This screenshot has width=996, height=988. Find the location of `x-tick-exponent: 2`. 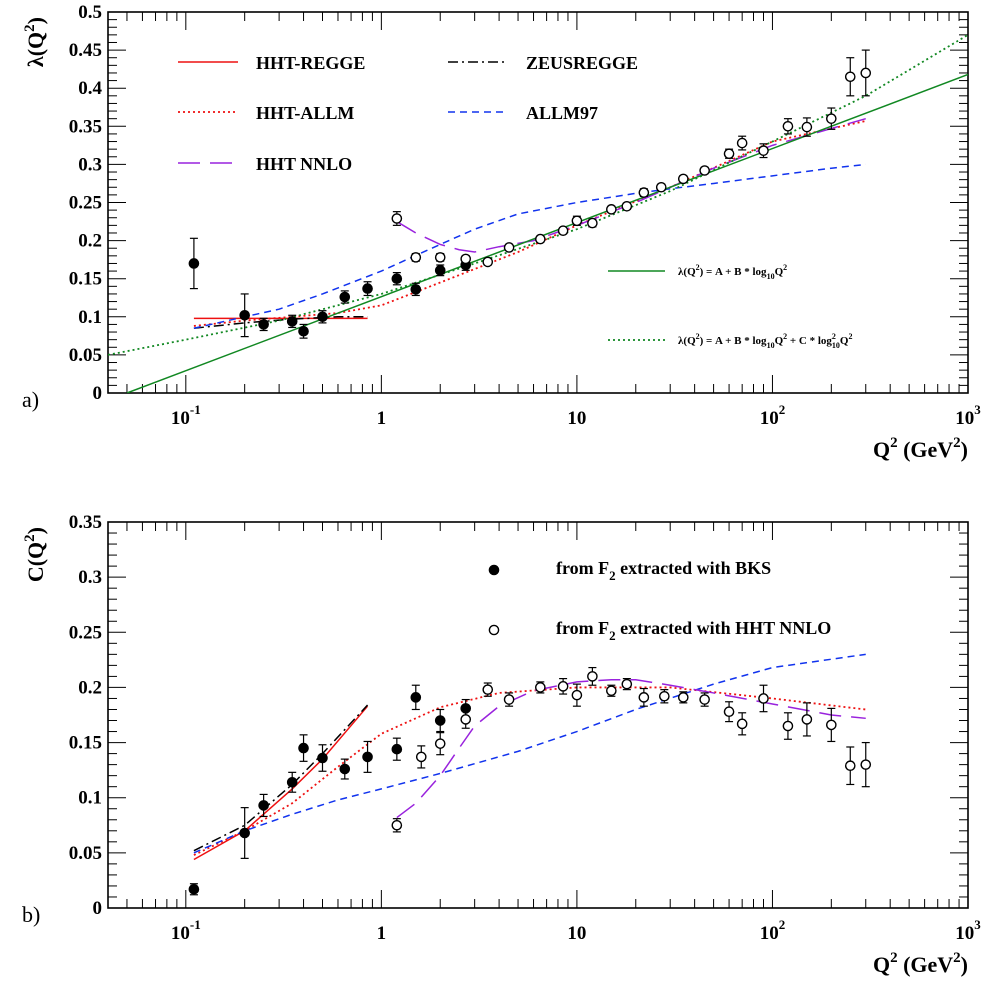

x-tick-exponent: 2 is located at coordinates (782, 409).